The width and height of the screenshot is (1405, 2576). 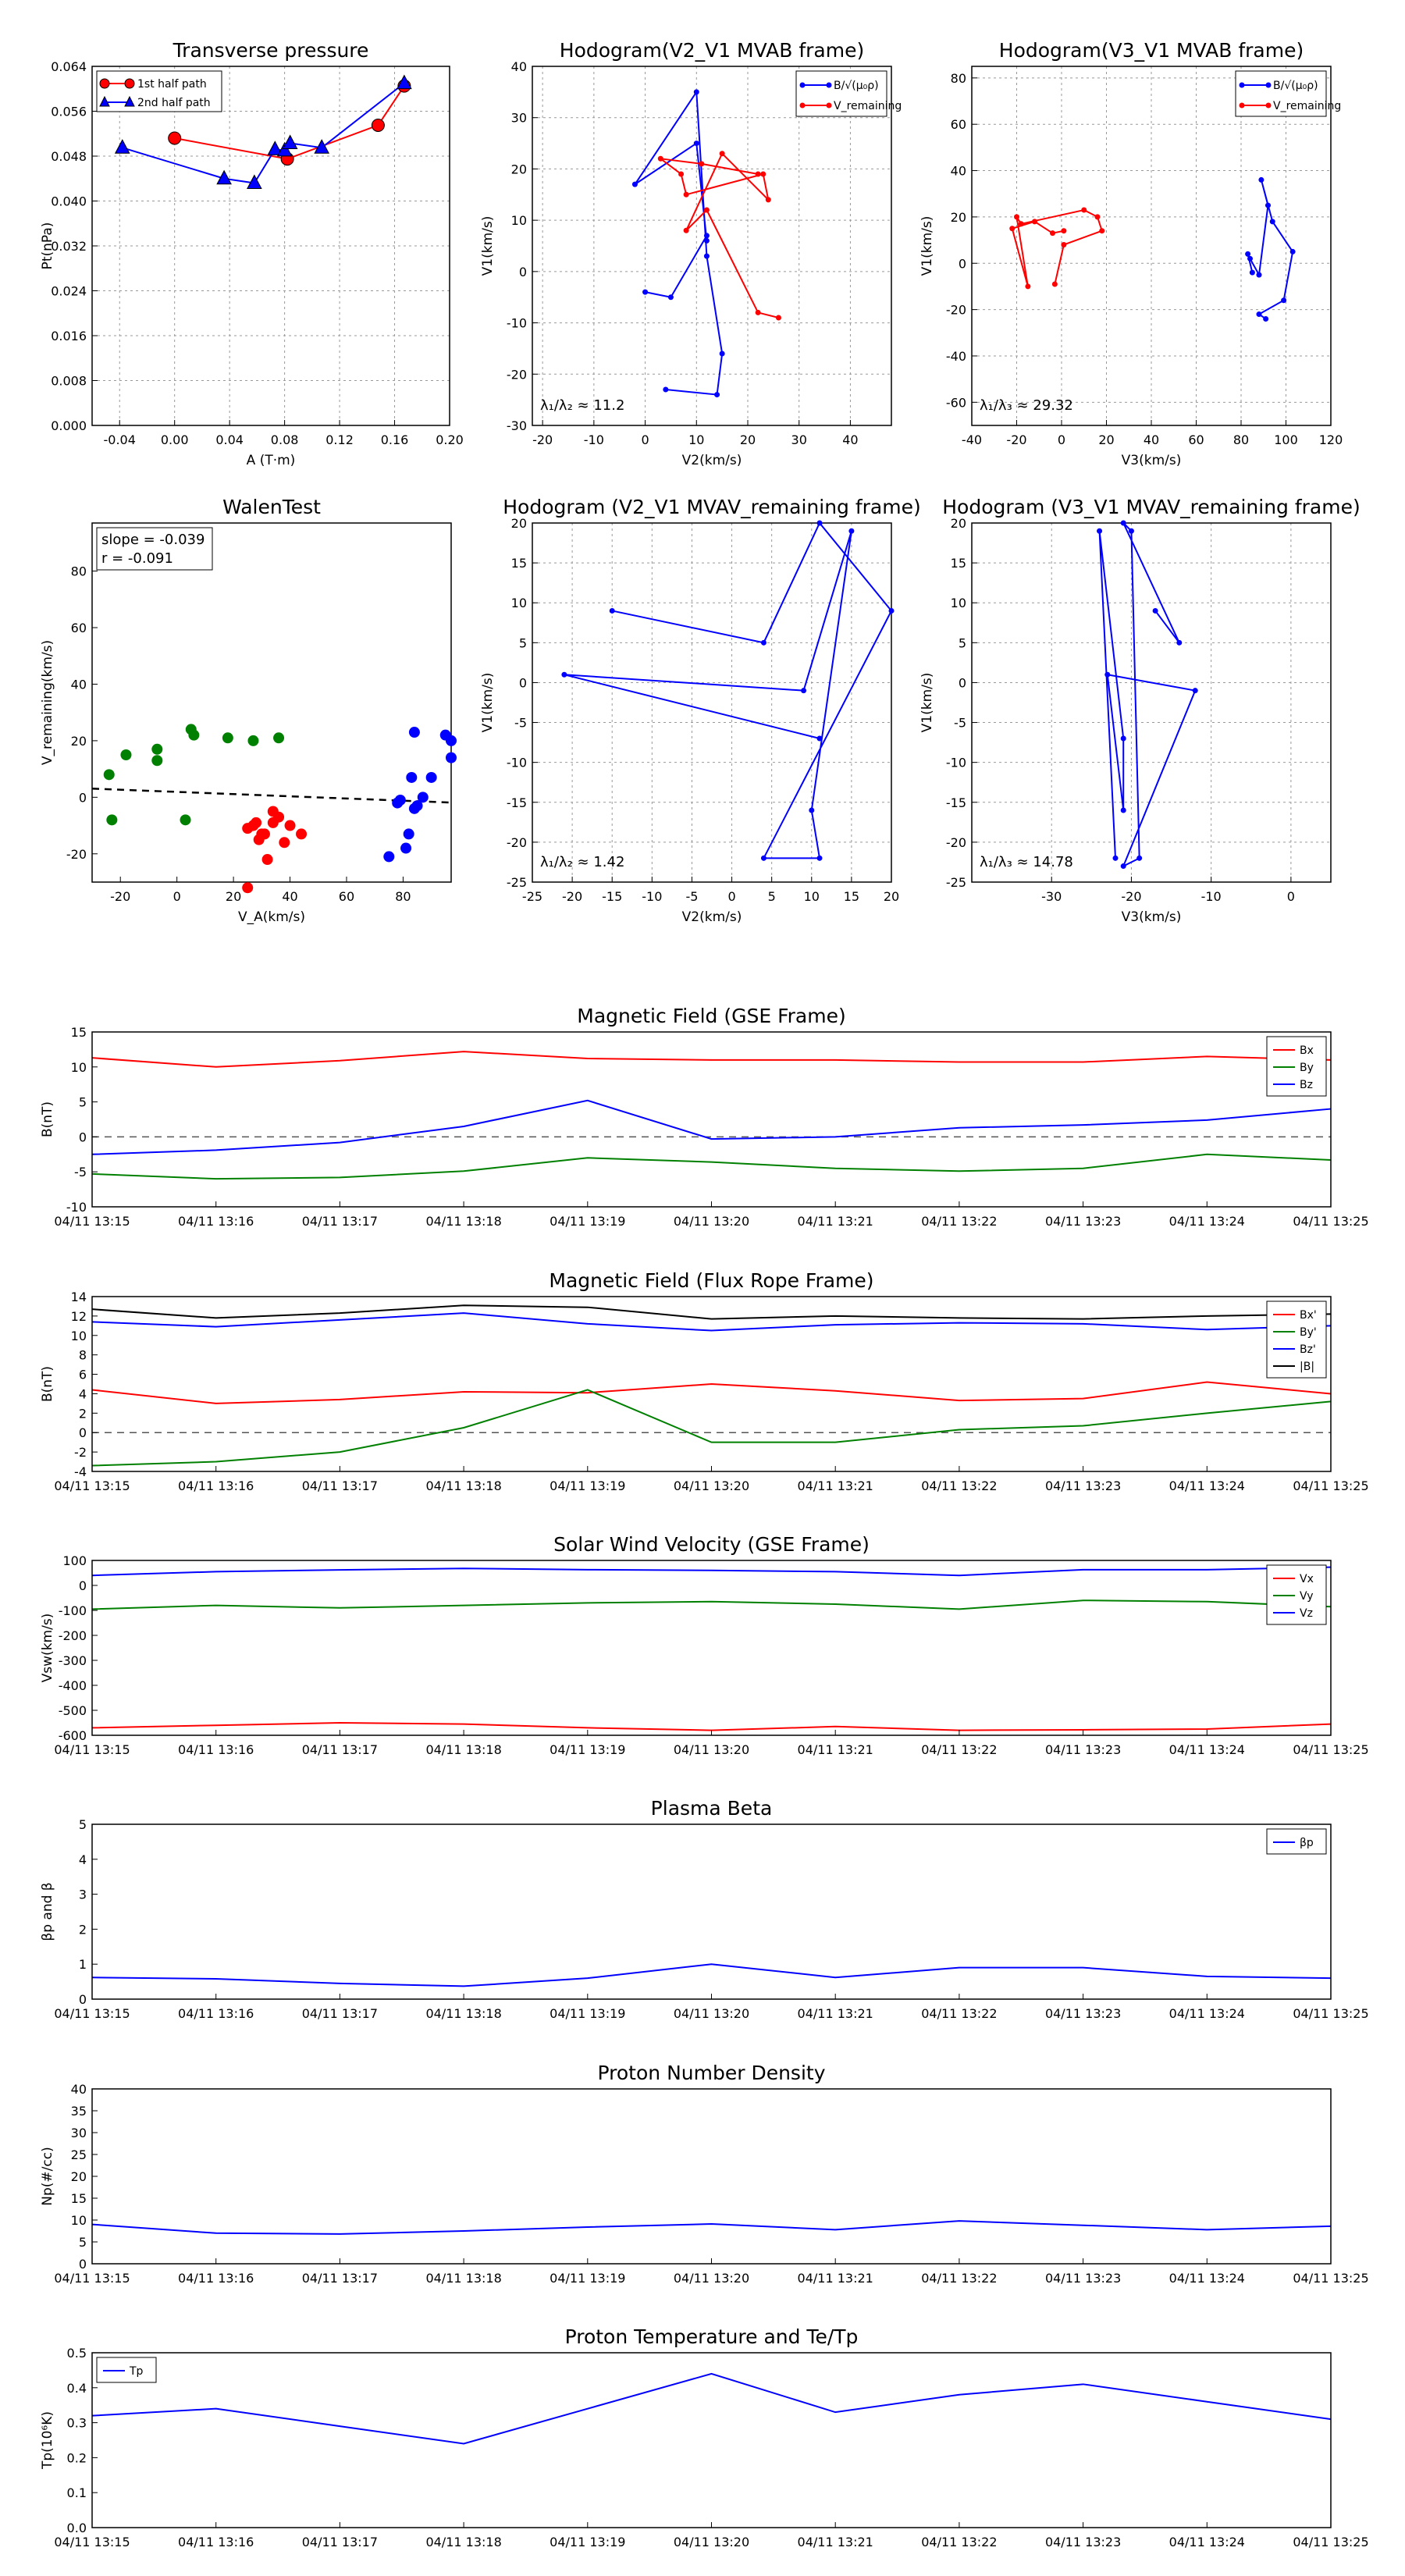 What do you see at coordinates (73, 1610) in the screenshot?
I see `y-tick-label: -100` at bounding box center [73, 1610].